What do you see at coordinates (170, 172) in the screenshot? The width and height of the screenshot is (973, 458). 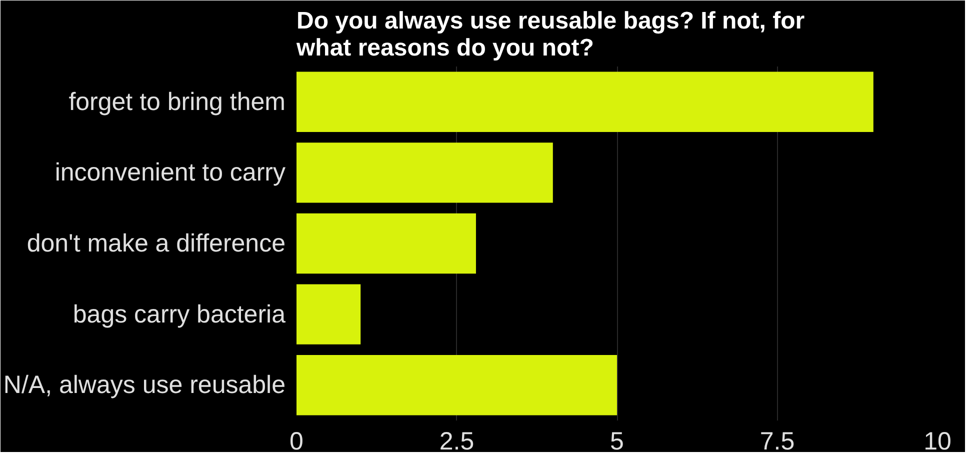 I see `y-tick-label: inconvenient to carry` at bounding box center [170, 172].